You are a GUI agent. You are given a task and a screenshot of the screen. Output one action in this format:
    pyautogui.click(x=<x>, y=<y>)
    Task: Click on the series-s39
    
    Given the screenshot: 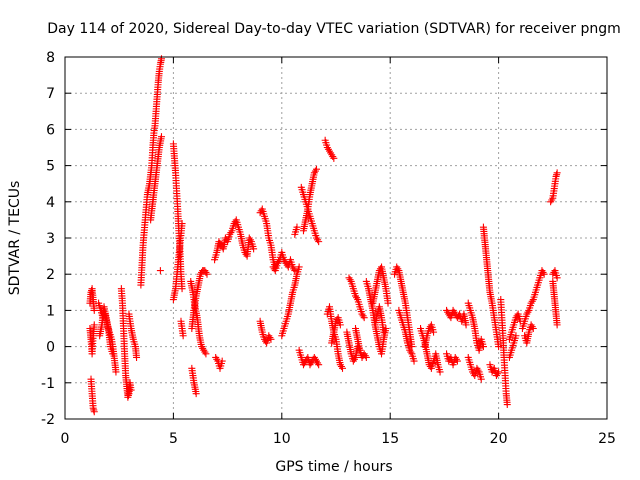 What is the action you would take?
    pyautogui.click(x=429, y=336)
    